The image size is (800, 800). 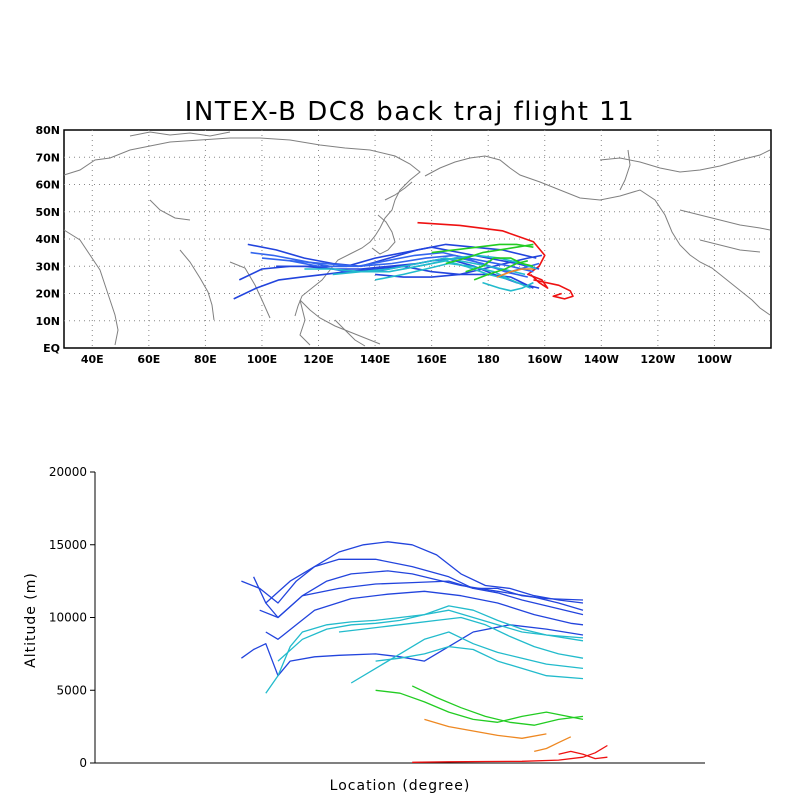 What do you see at coordinates (47, 212) in the screenshot?
I see `lat-tick-label: 50N` at bounding box center [47, 212].